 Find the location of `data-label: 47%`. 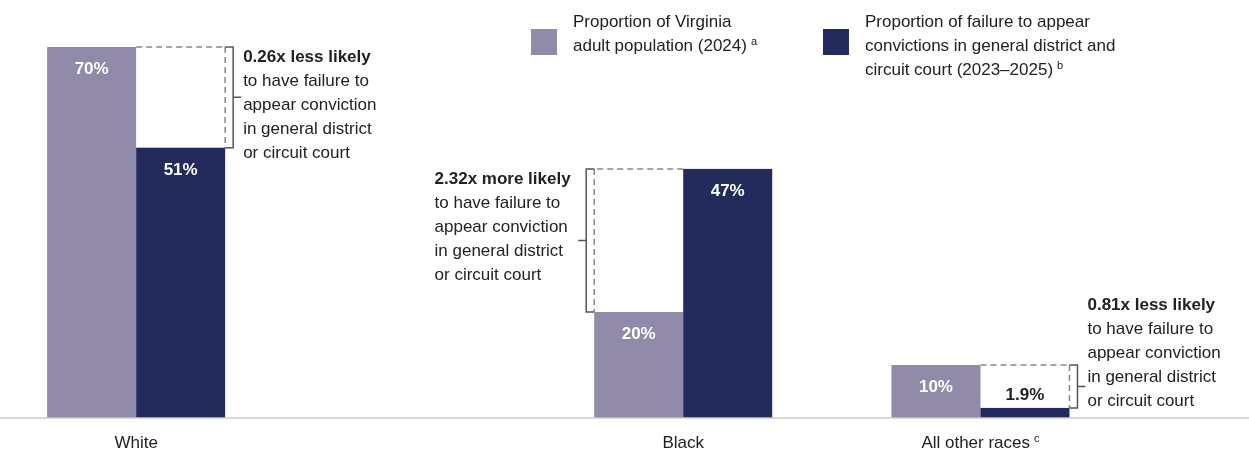

data-label: 47% is located at coordinates (727, 190).